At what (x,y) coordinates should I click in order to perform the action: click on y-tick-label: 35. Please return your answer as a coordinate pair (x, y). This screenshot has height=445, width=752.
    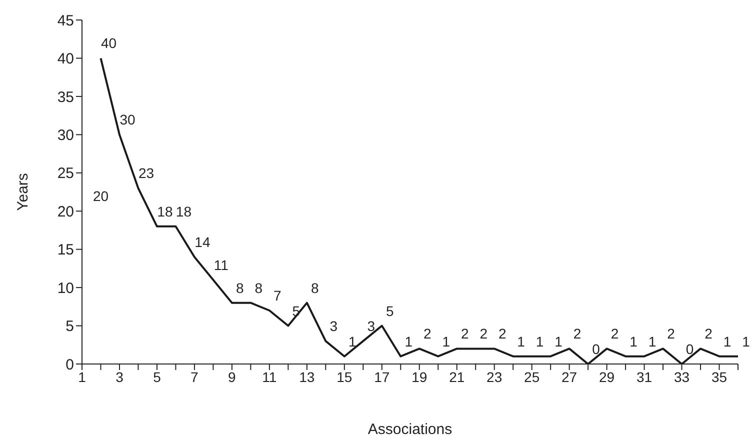
    Looking at the image, I should click on (65, 97).